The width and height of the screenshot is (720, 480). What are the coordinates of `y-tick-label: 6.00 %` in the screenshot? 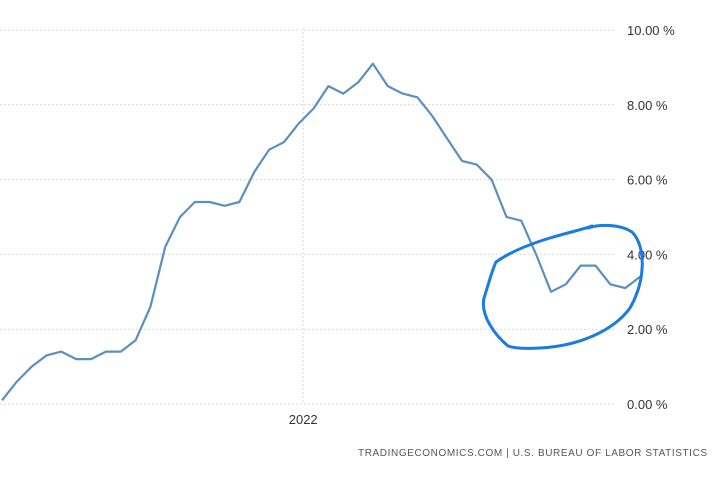 It's located at (647, 180).